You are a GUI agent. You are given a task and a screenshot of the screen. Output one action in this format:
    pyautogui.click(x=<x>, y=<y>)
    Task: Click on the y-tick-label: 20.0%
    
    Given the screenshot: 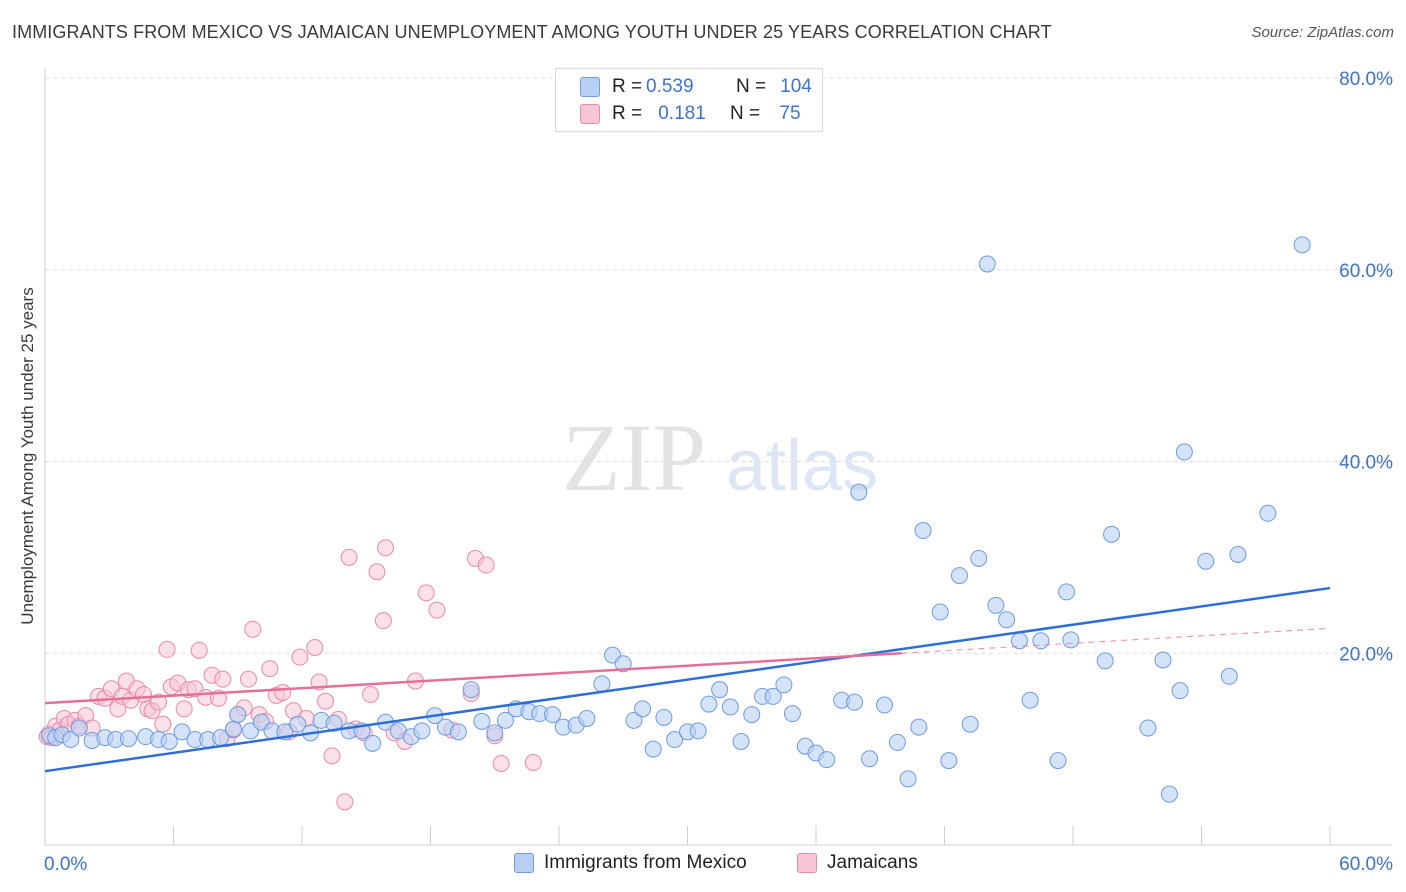 What is the action you would take?
    pyautogui.click(x=1366, y=654)
    